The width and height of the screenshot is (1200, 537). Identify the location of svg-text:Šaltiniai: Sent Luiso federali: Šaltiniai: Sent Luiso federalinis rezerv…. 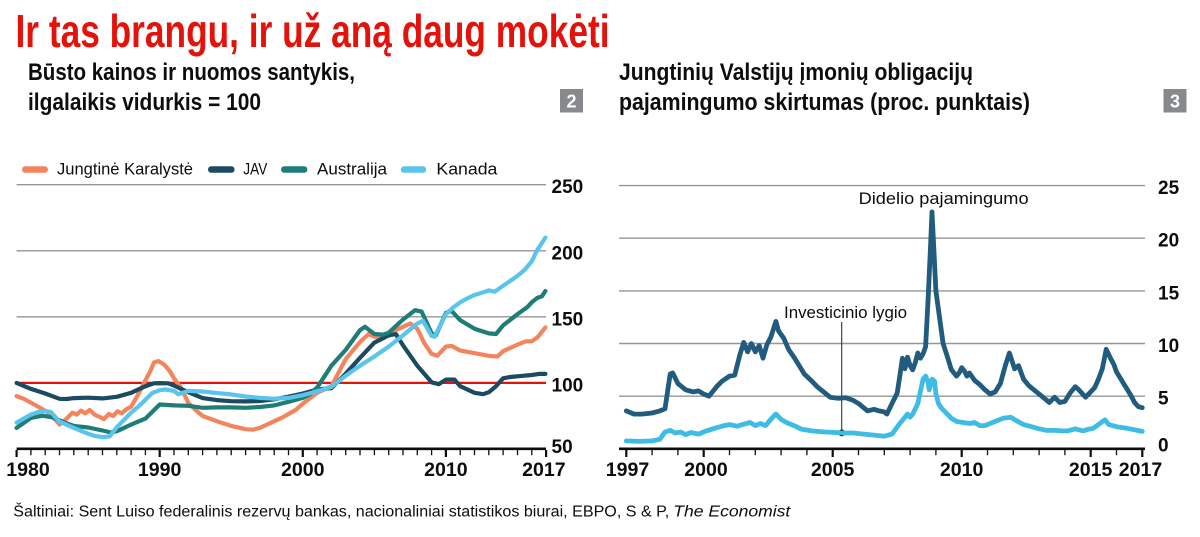
(341, 512).